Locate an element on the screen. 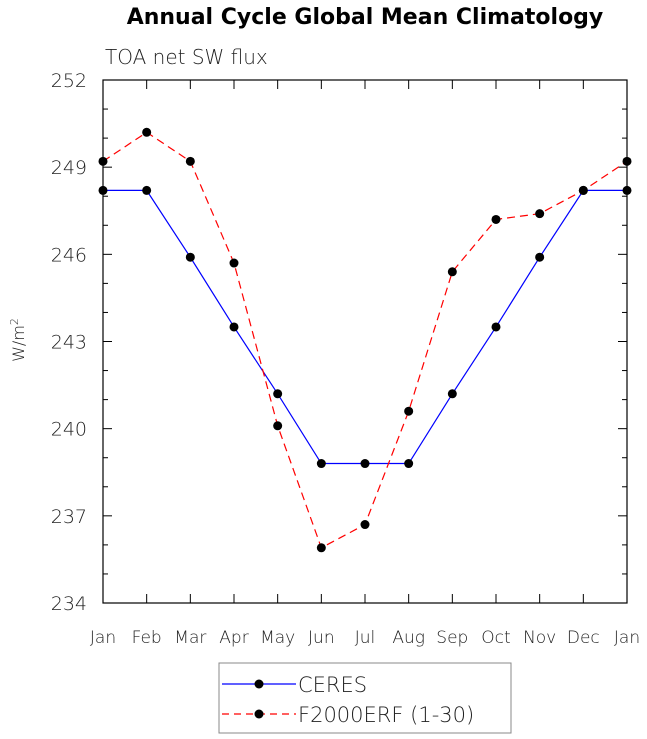 The width and height of the screenshot is (647, 739). x-tick-label: Mar is located at coordinates (190, 638).